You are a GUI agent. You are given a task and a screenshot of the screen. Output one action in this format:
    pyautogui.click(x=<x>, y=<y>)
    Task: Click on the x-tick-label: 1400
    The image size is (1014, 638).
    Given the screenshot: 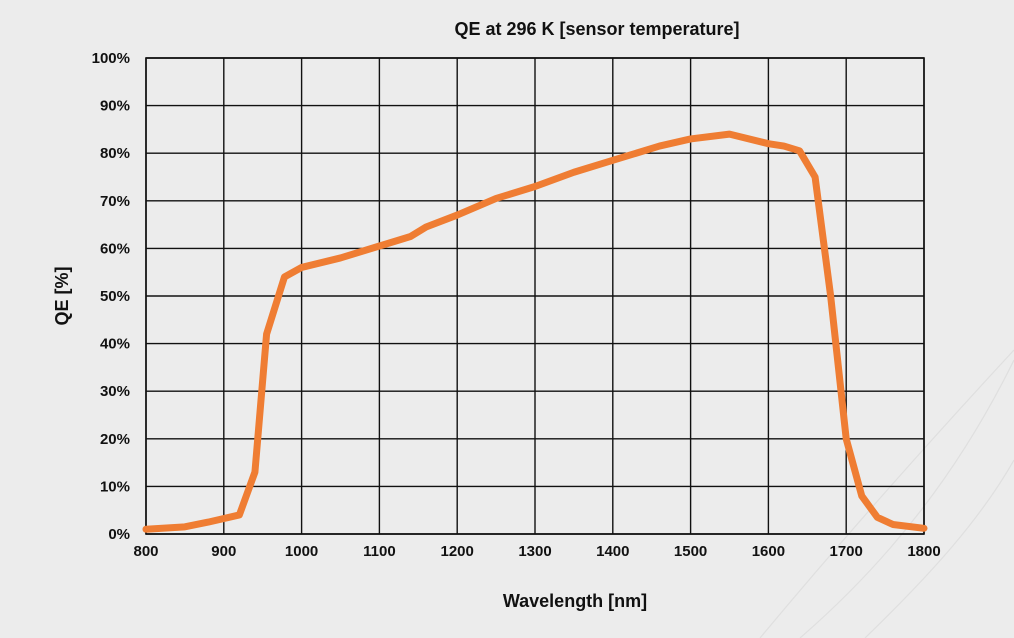 What is the action you would take?
    pyautogui.click(x=612, y=551)
    